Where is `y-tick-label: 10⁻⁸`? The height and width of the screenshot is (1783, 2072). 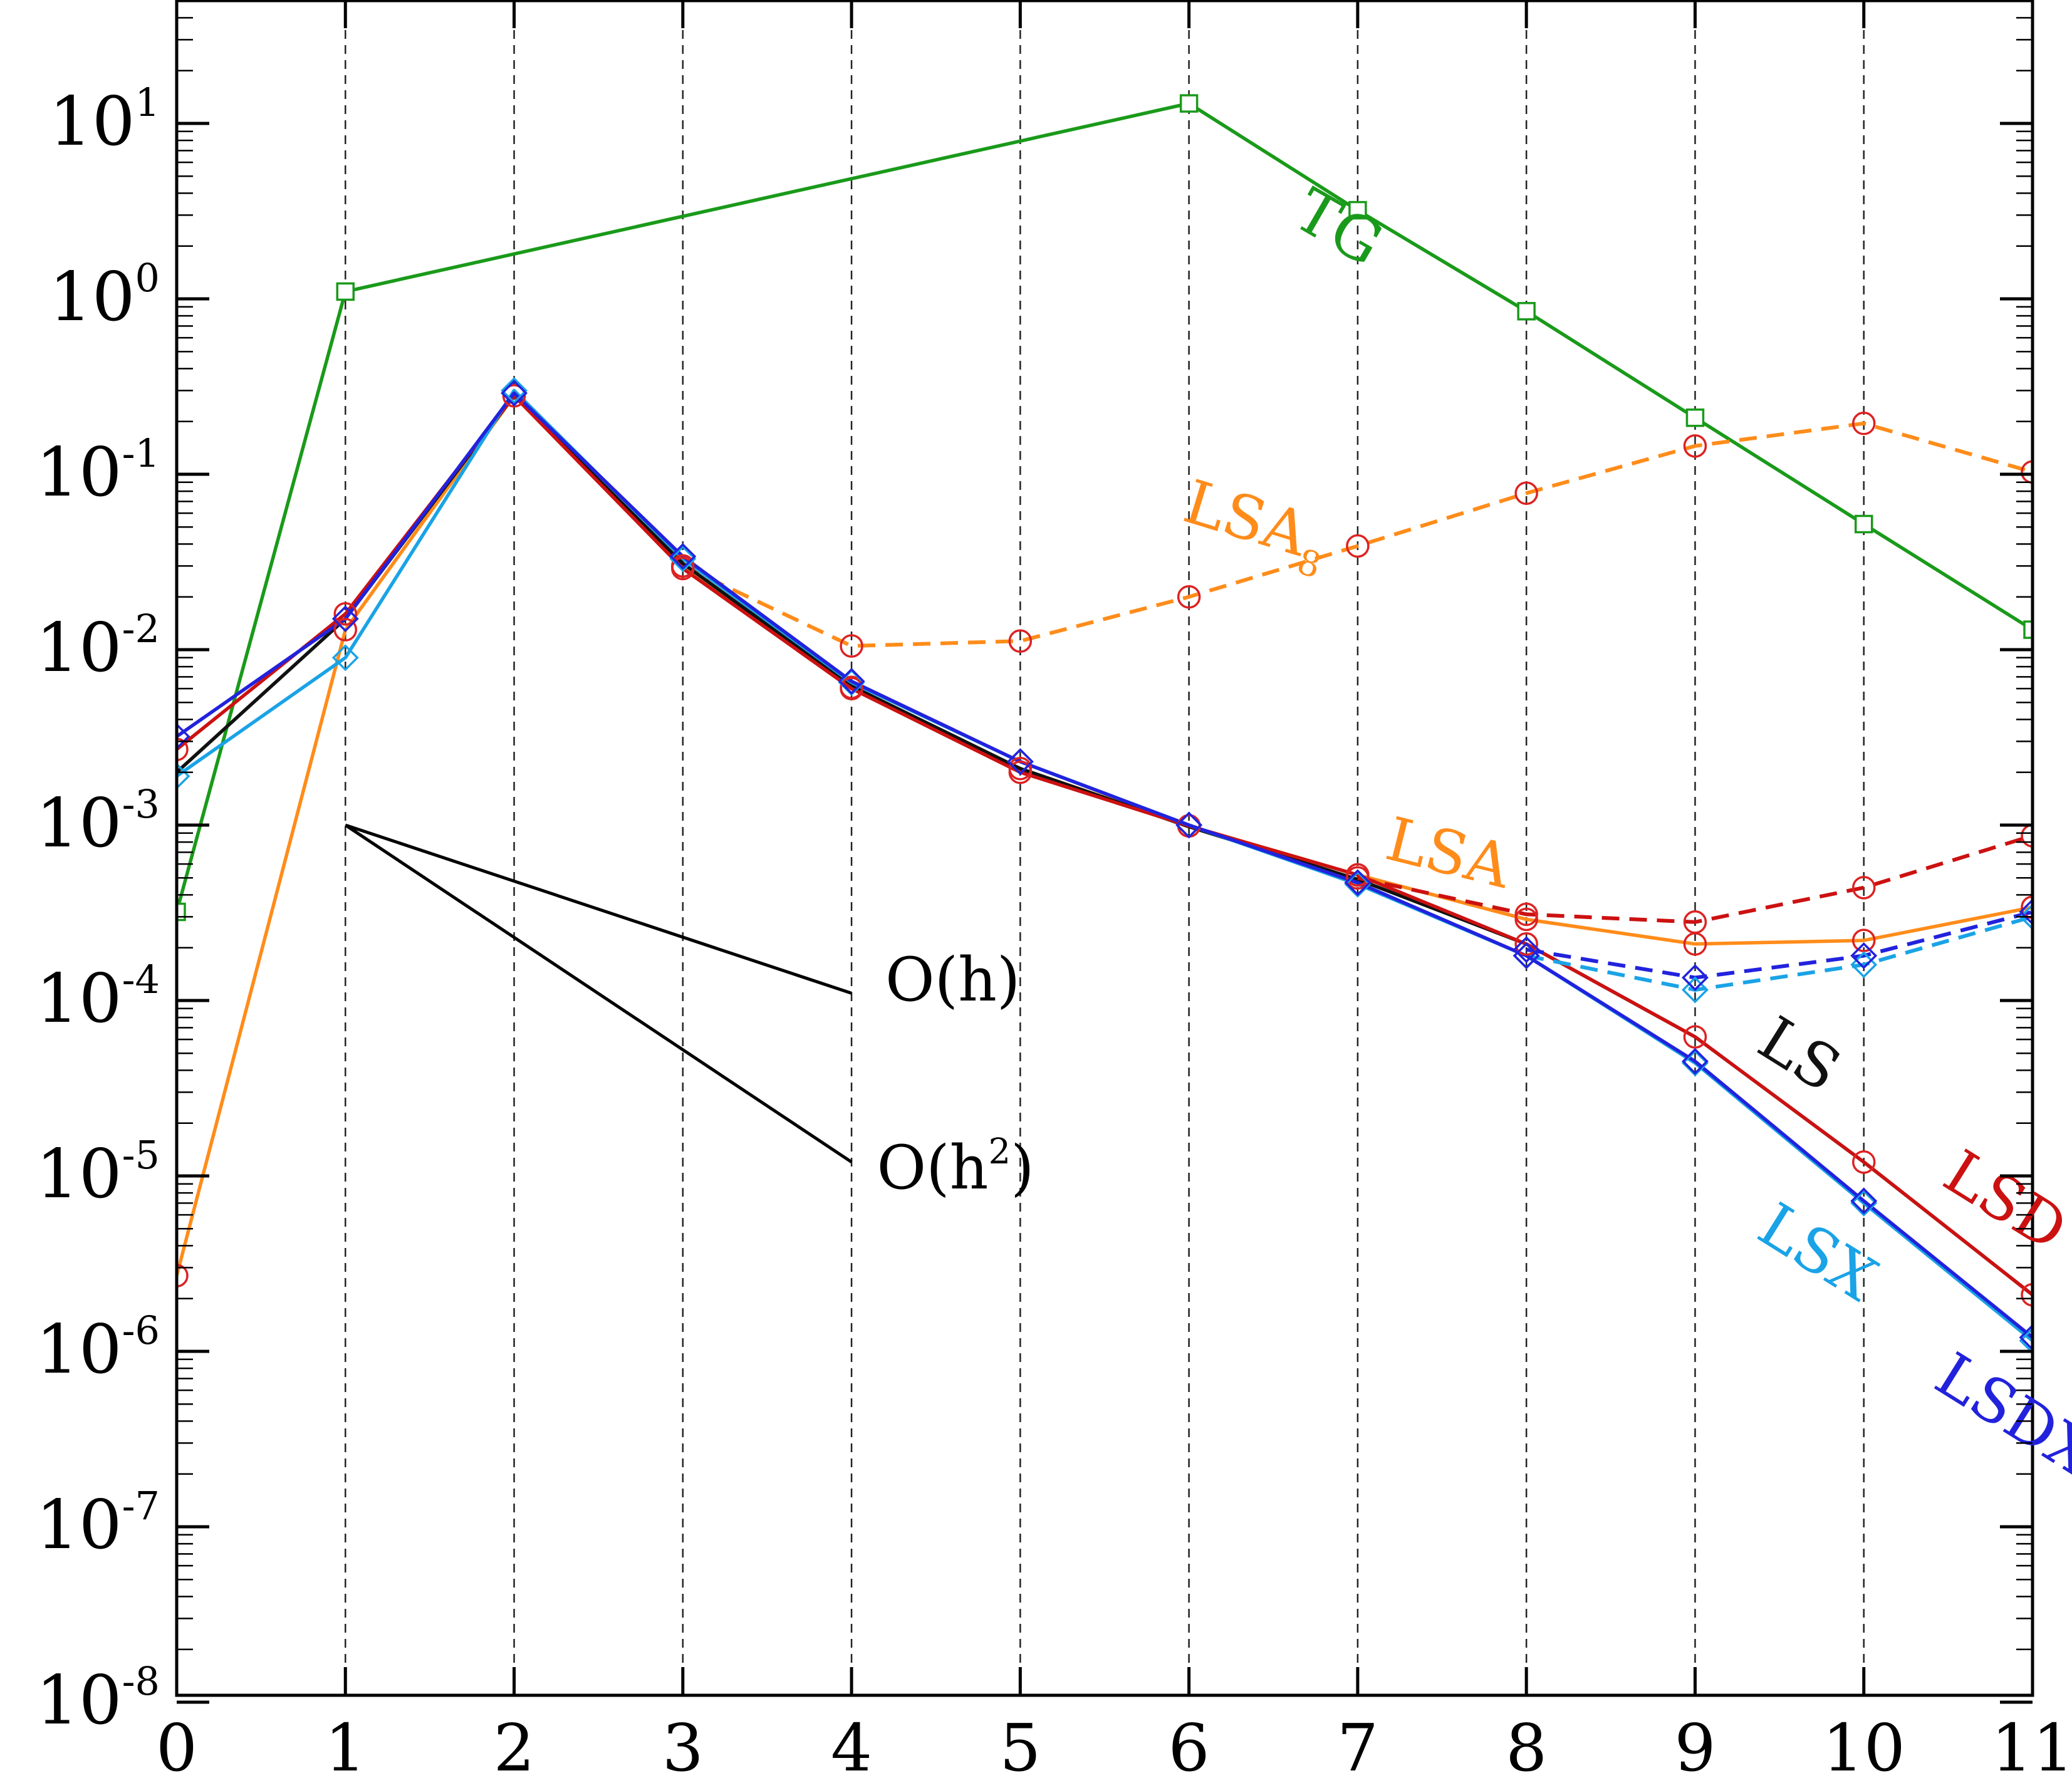 y-tick-label: 10⁻⁸ is located at coordinates (98, 1699).